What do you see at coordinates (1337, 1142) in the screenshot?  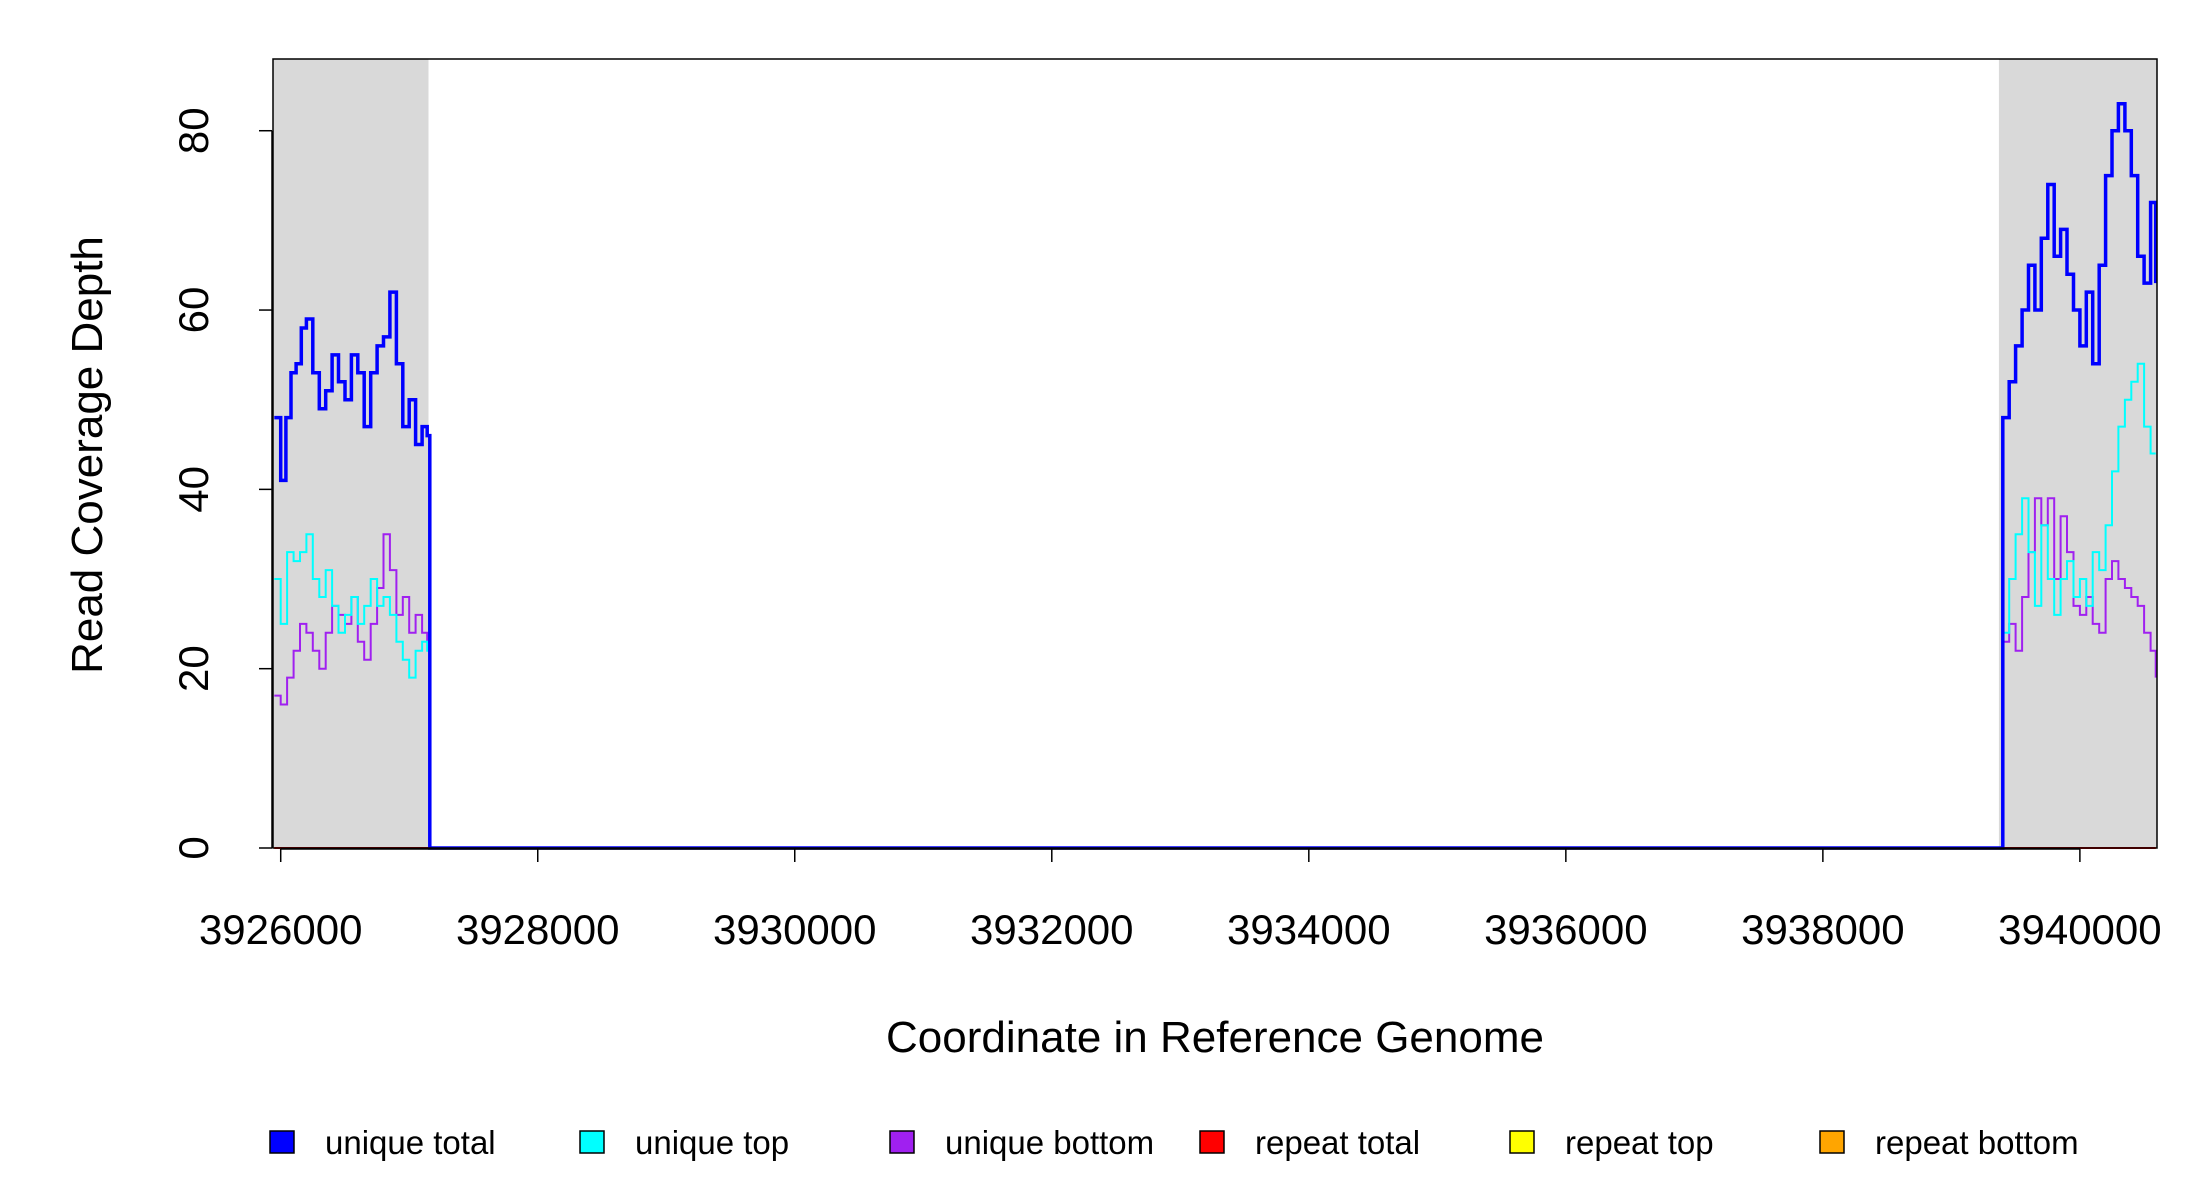 I see `legend-label: repeat total` at bounding box center [1337, 1142].